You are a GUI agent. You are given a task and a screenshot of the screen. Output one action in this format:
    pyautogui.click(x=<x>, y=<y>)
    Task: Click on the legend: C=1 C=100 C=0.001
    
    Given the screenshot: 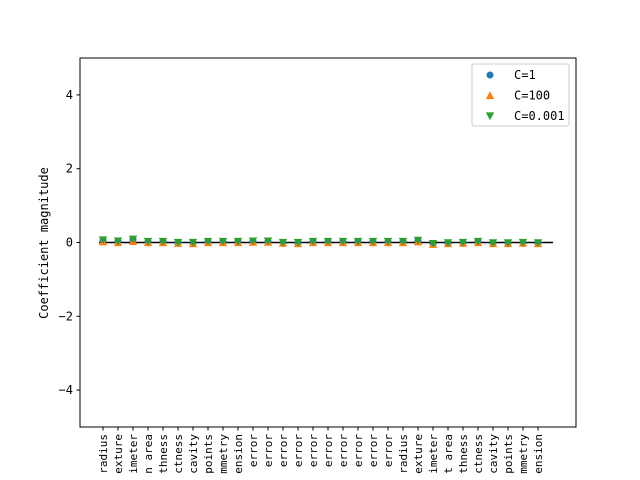 What is the action you would take?
    pyautogui.click(x=520, y=95)
    